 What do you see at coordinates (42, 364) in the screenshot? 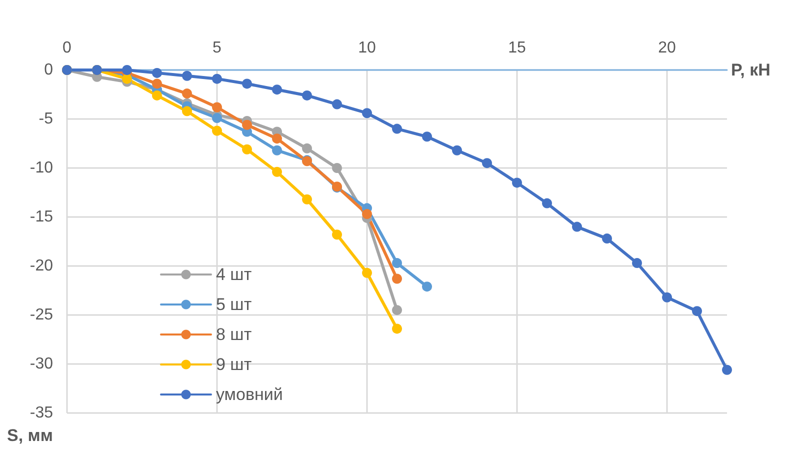
I see `y-tick-label: -30` at bounding box center [42, 364].